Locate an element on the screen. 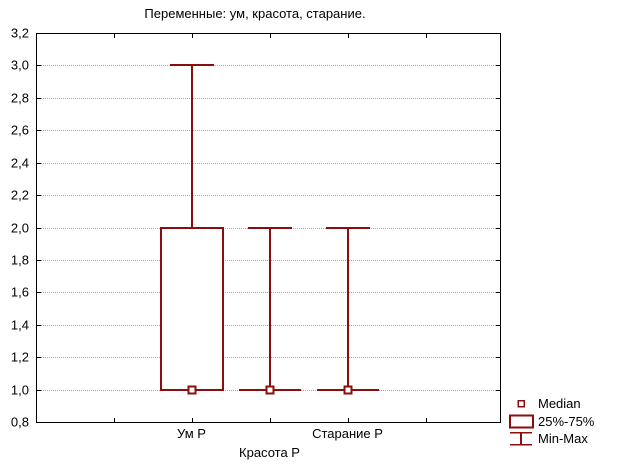 This screenshot has width=624, height=468. y-tick-label: 1,8 is located at coordinates (20, 260).